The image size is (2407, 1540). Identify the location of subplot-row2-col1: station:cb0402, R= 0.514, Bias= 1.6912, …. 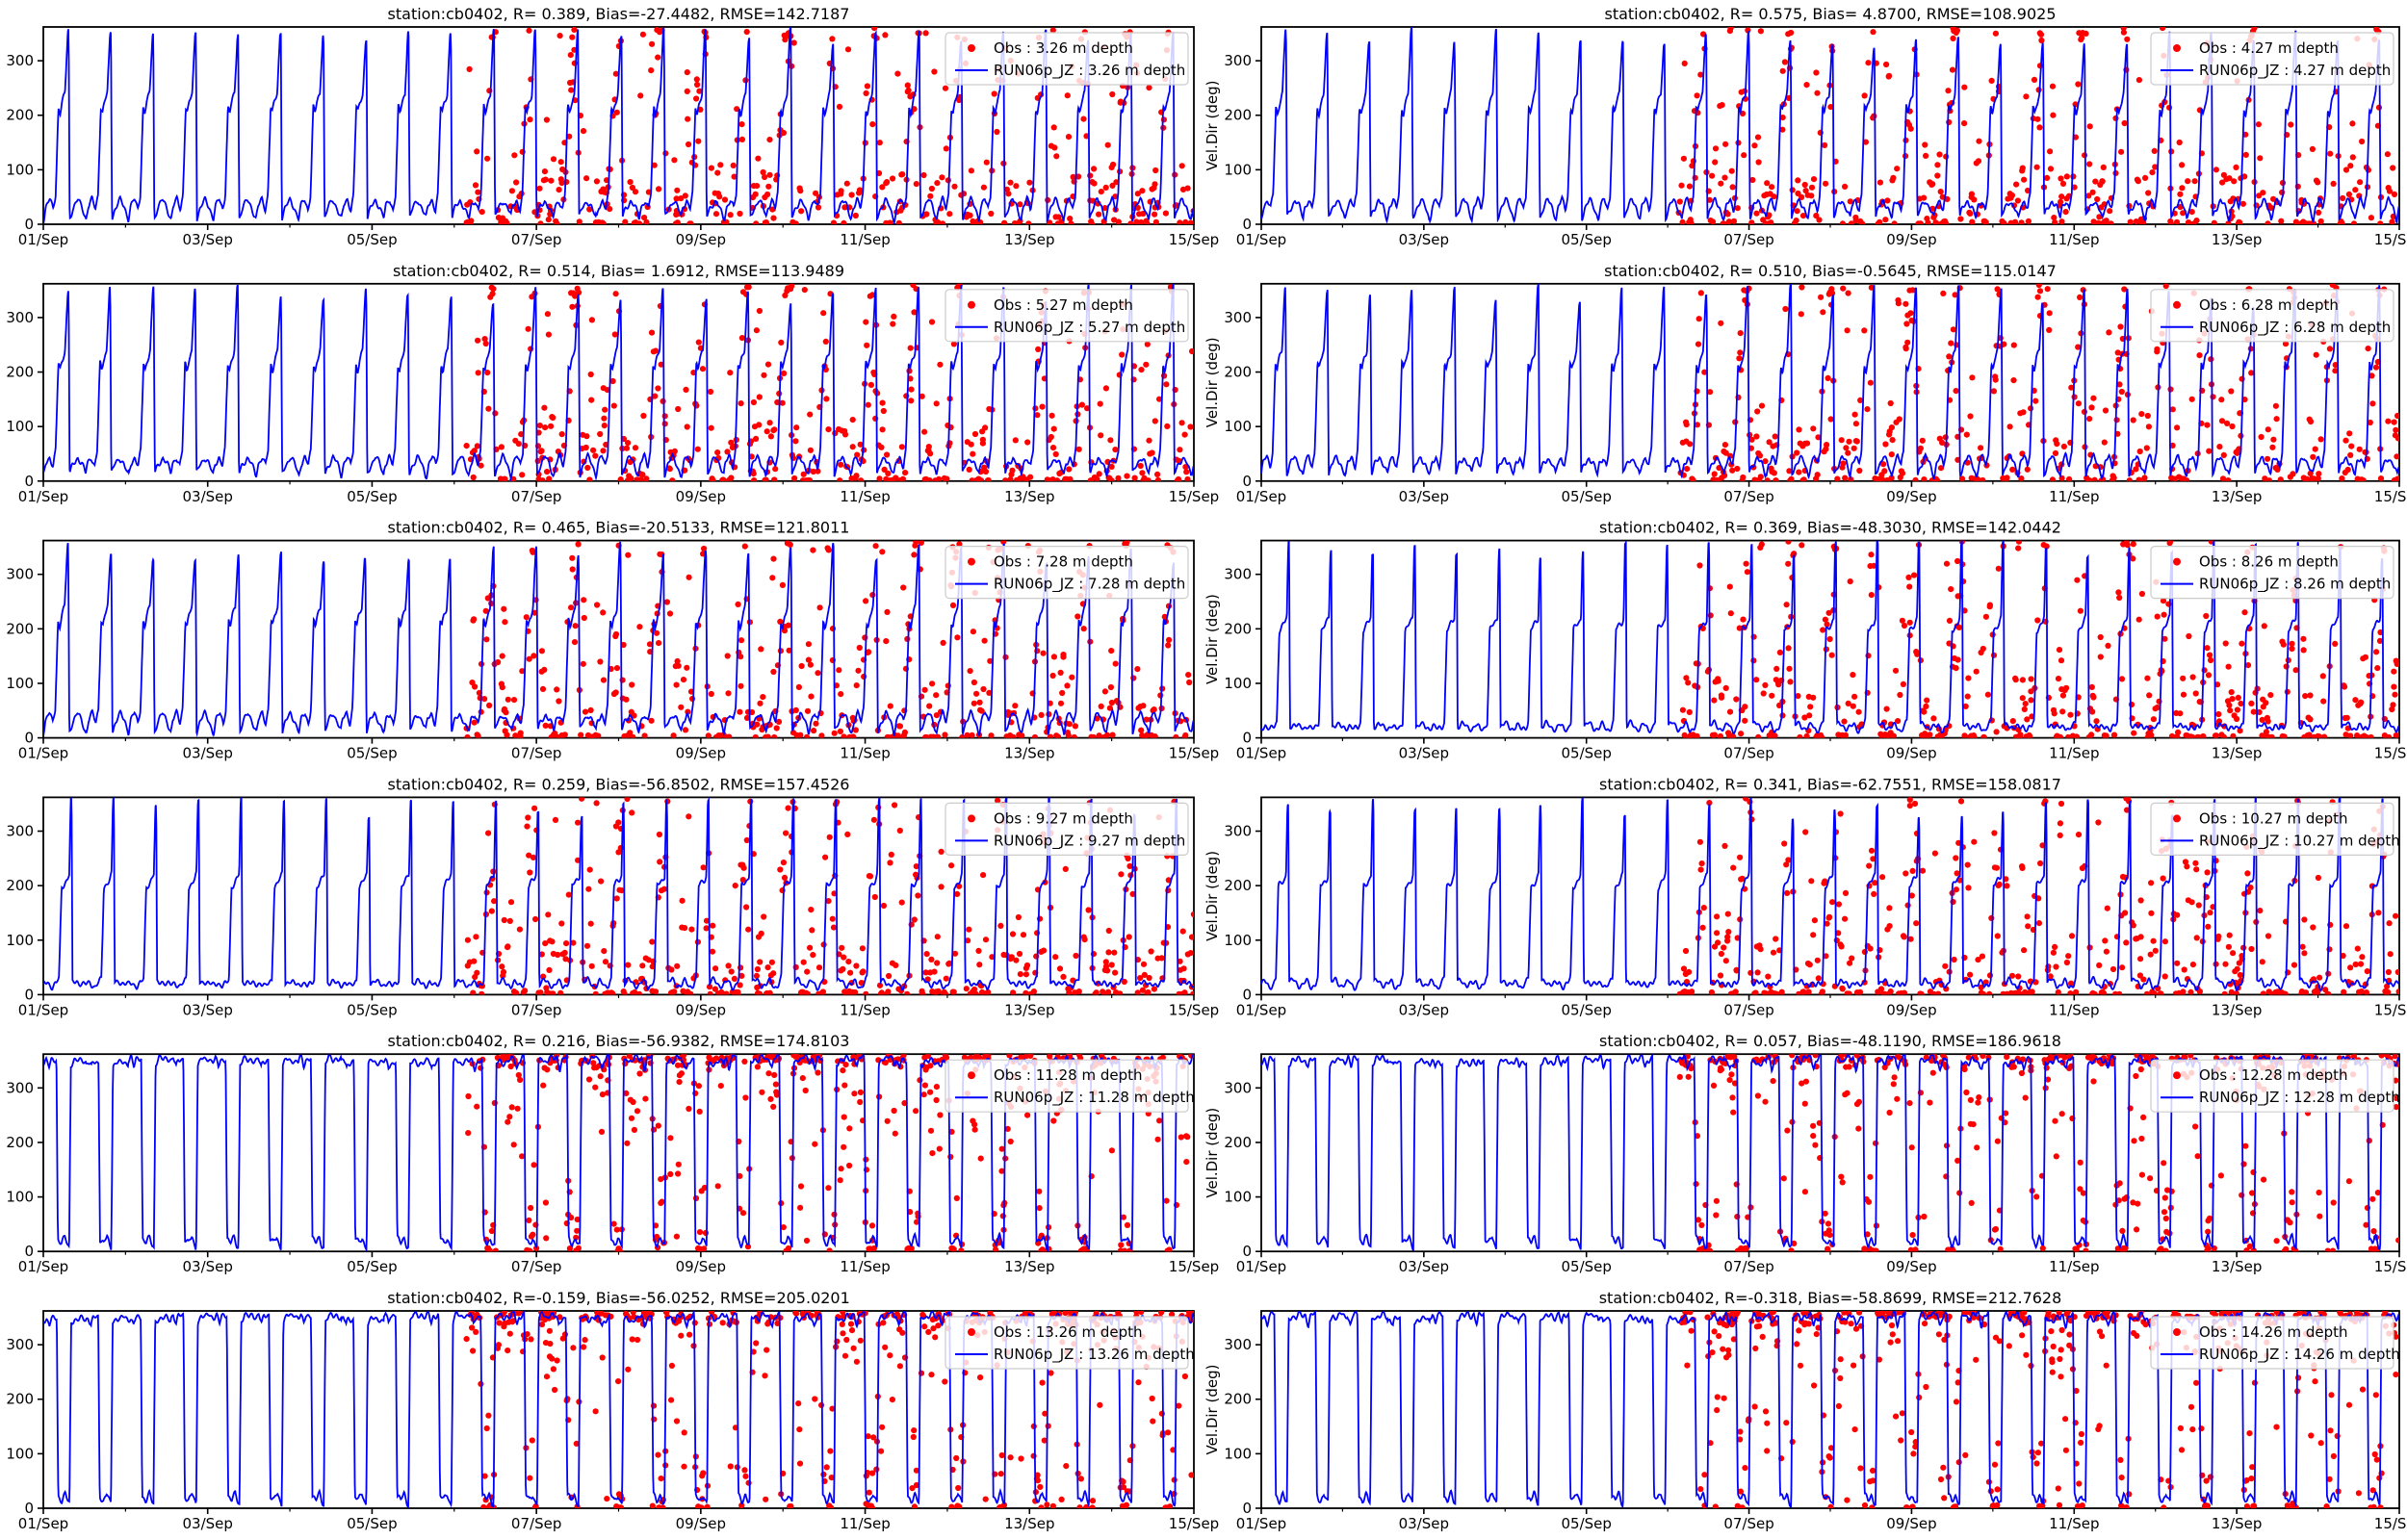
(612, 383).